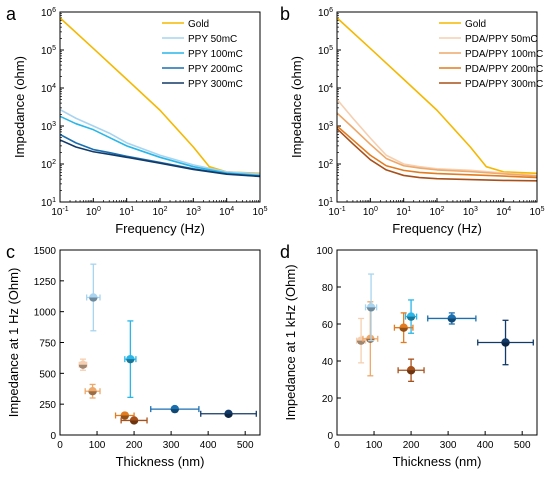 This screenshot has height=481, width=550. Describe the element at coordinates (470, 212) in the screenshot. I see `x-tick-label: 10³` at that location.